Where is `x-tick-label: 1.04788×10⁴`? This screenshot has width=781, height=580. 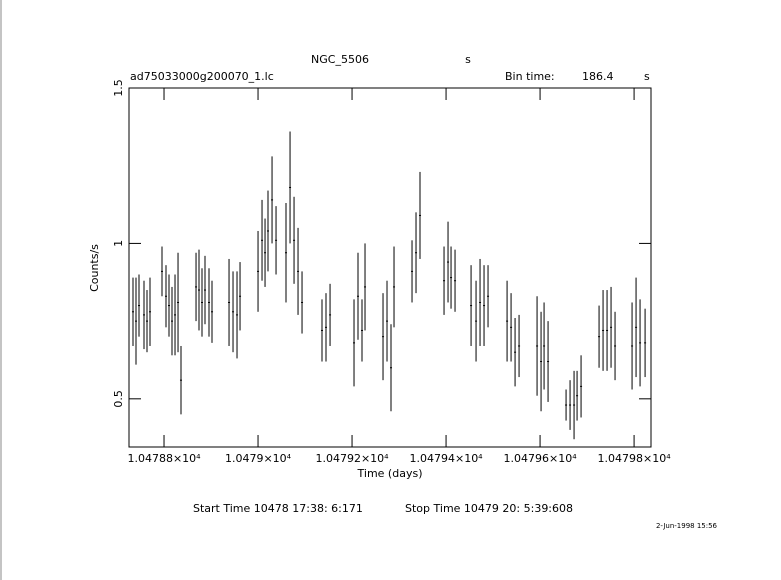
x-tick-label: 1.04788×10⁴ is located at coordinates (164, 458).